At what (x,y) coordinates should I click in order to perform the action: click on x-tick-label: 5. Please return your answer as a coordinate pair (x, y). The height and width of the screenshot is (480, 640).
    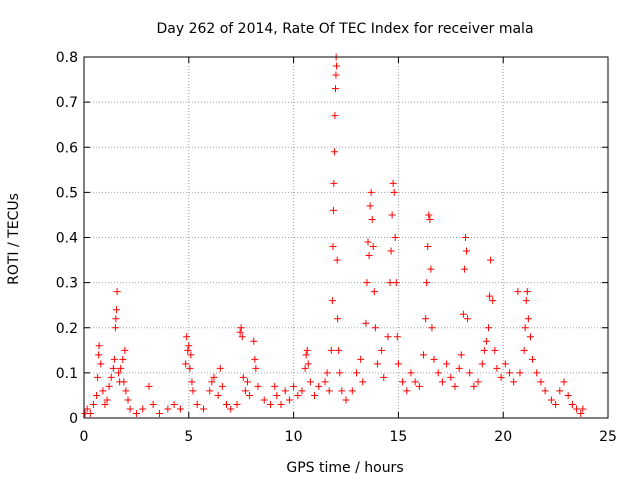
    Looking at the image, I should click on (188, 437).